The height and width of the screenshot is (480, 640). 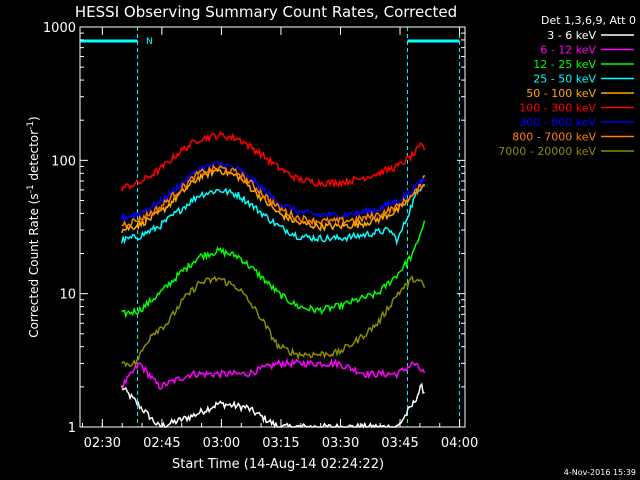 I want to click on legend-label-3: 25 - 50 keV, so click(x=564, y=79).